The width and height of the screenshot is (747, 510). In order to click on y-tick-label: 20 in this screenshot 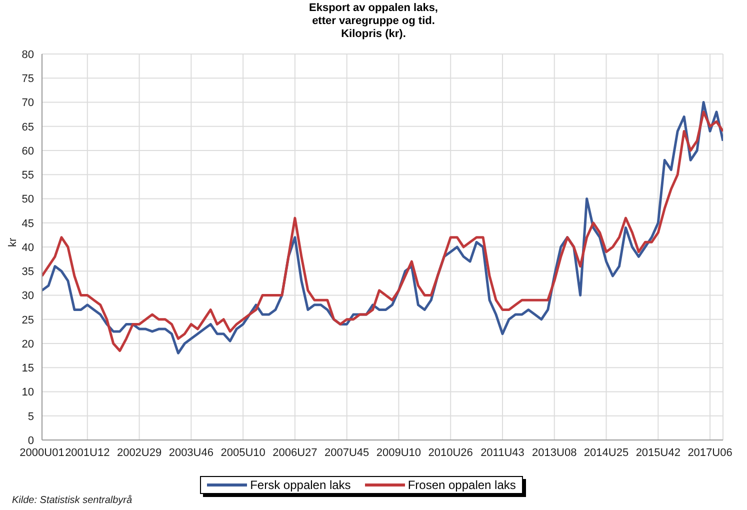, I will do `click(28, 344)`.